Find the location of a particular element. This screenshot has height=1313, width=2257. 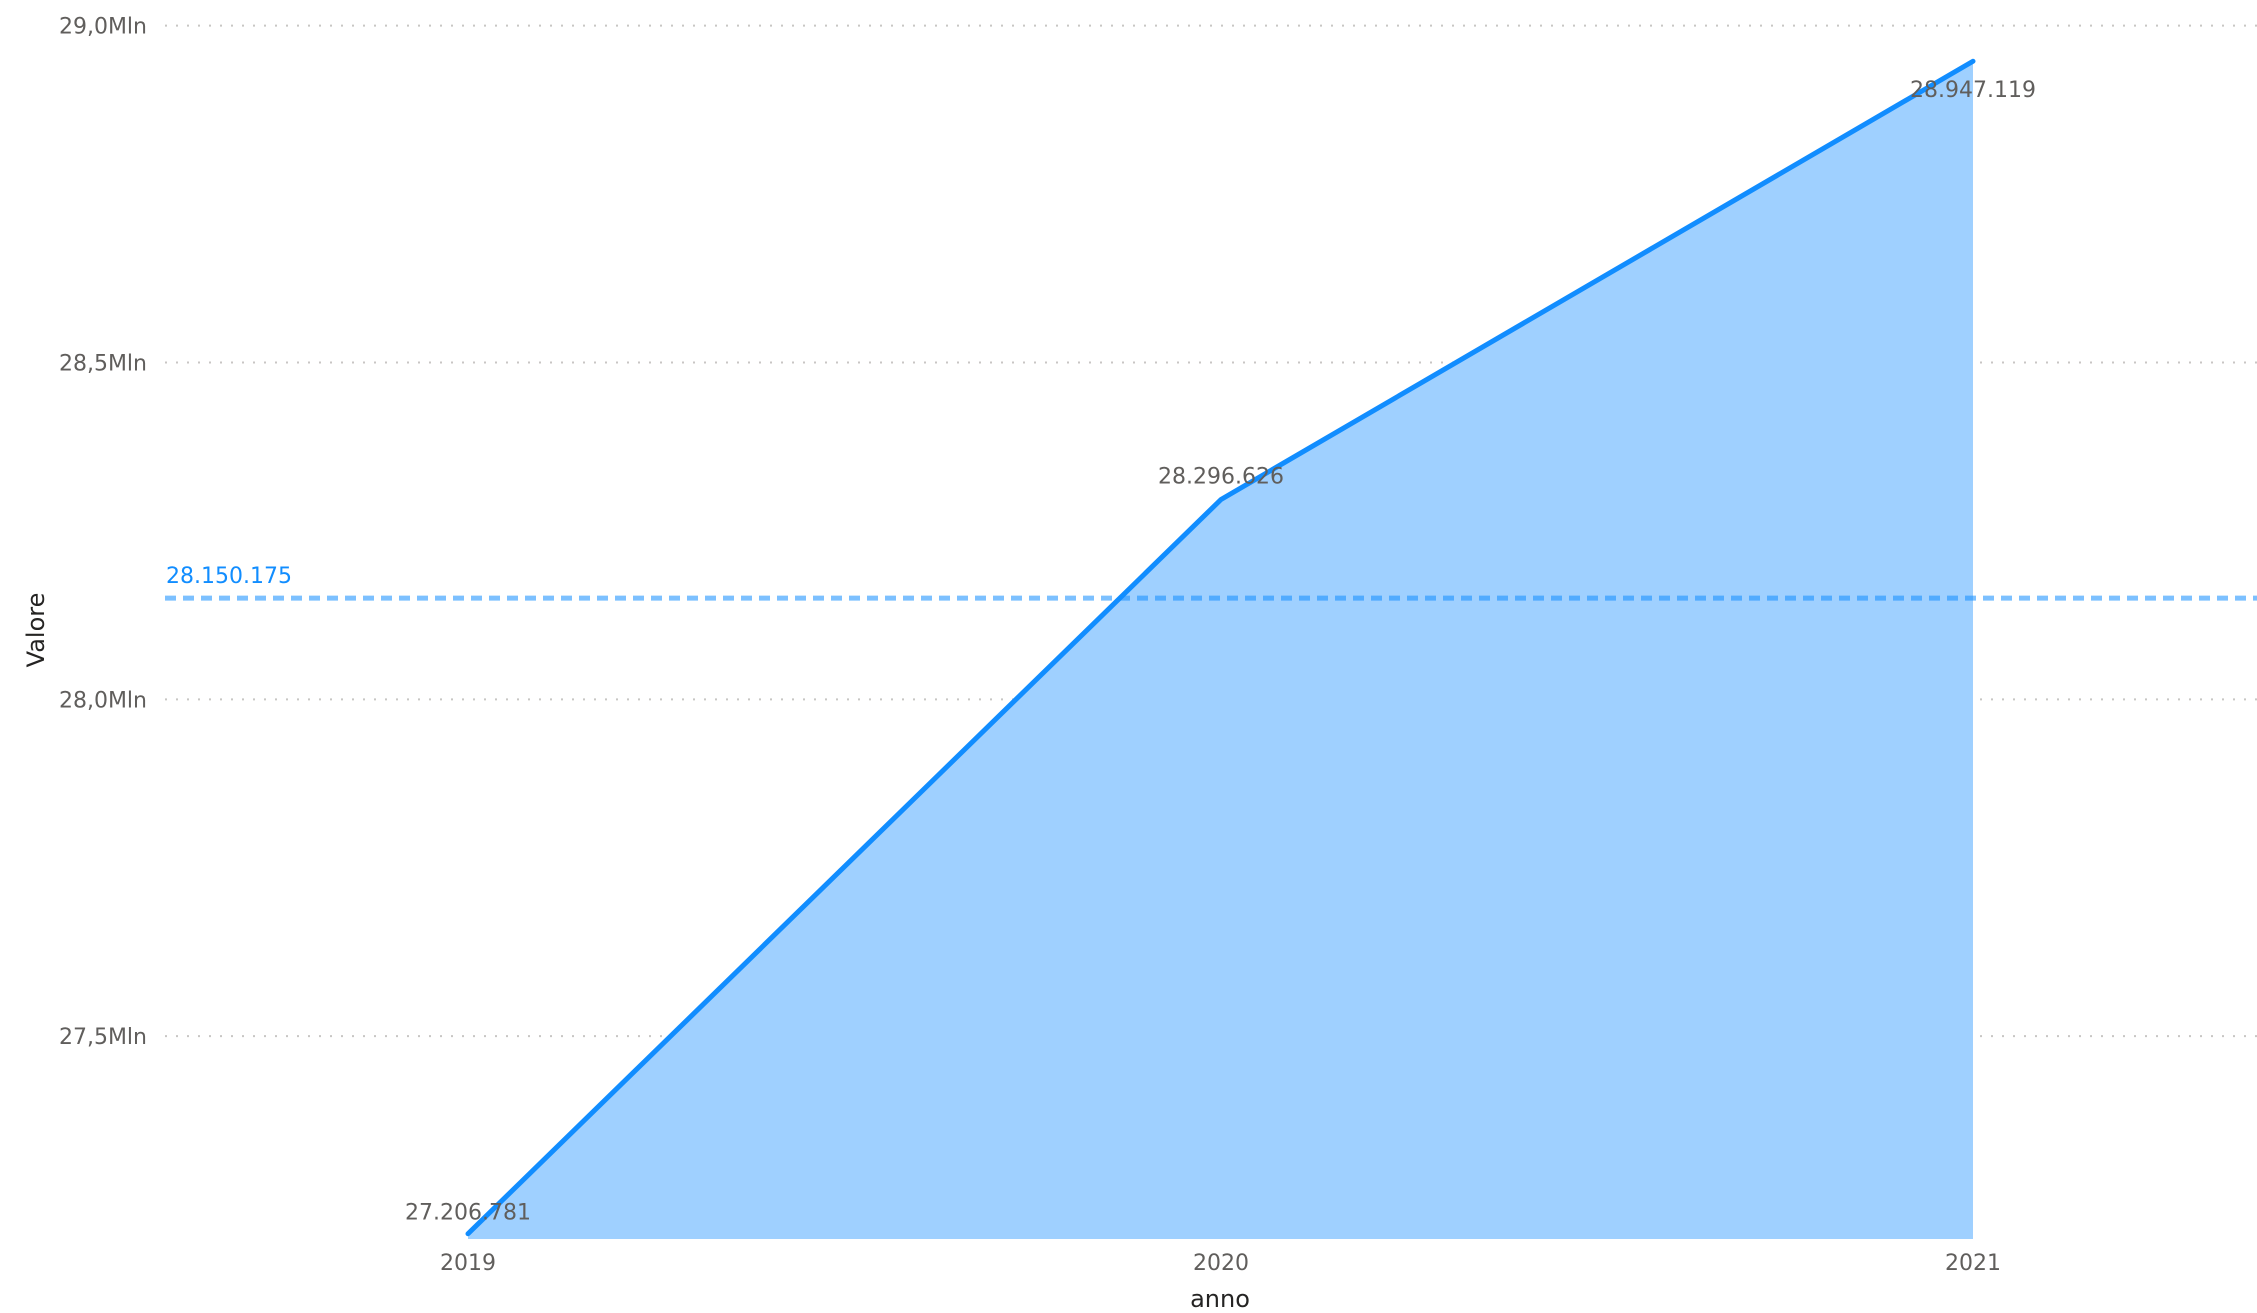

y-axis-title: Valore is located at coordinates (36, 630).